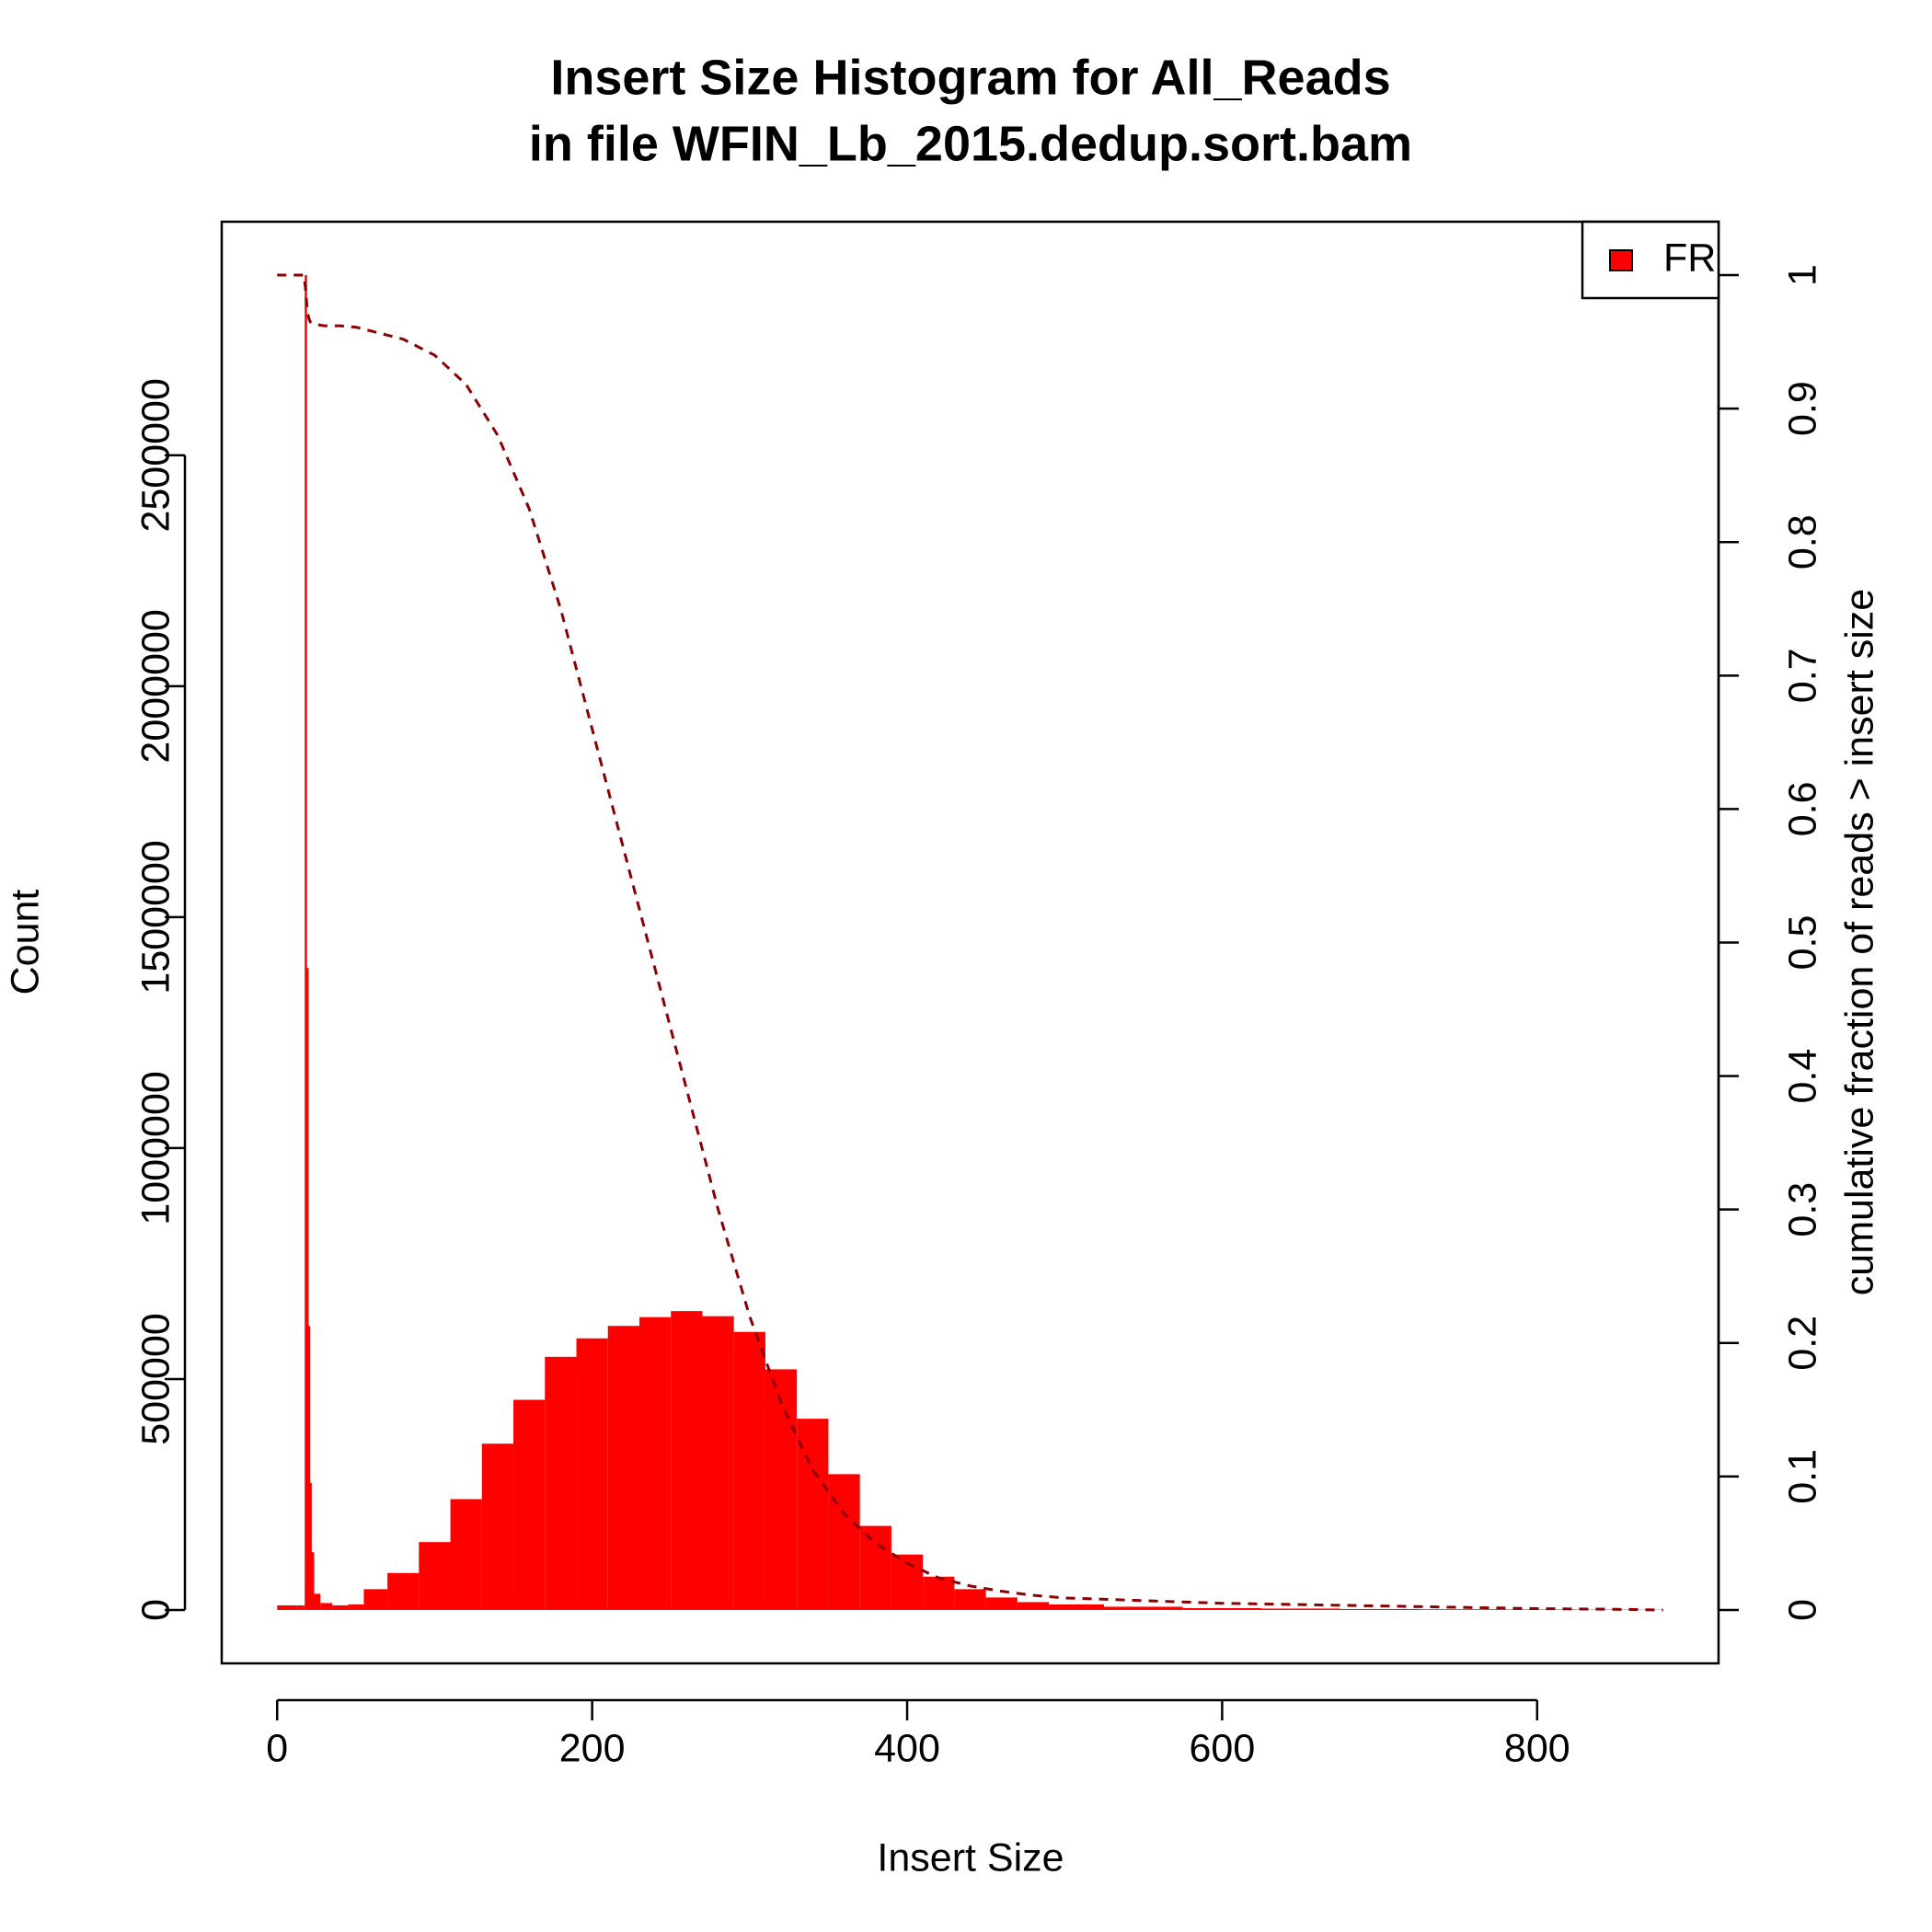 The height and width of the screenshot is (1932, 1932). I want to click on y2-tick-label: 0.1, so click(1802, 1476).